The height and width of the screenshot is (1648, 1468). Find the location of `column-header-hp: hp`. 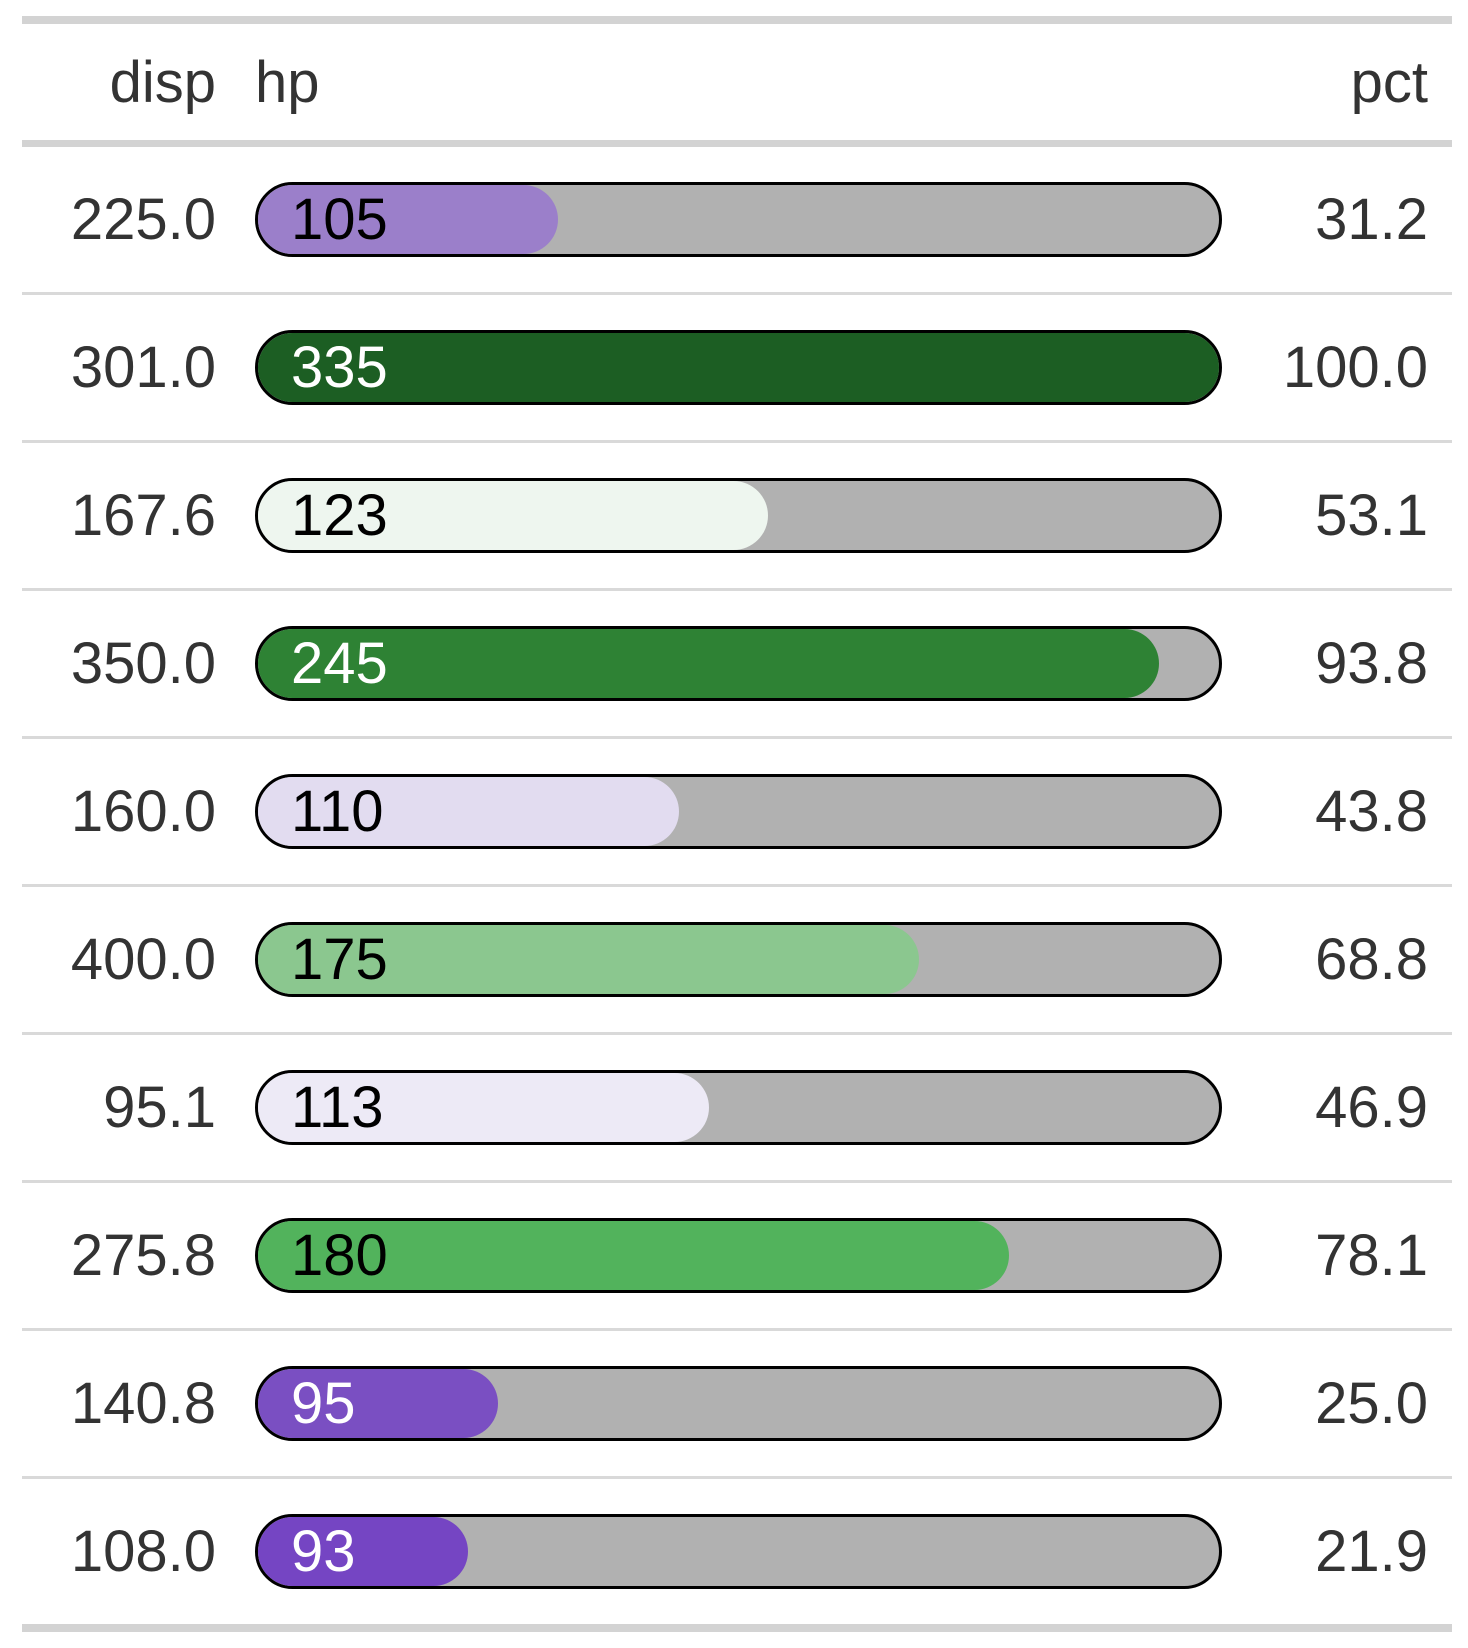

column-header-hp: hp is located at coordinates (287, 82).